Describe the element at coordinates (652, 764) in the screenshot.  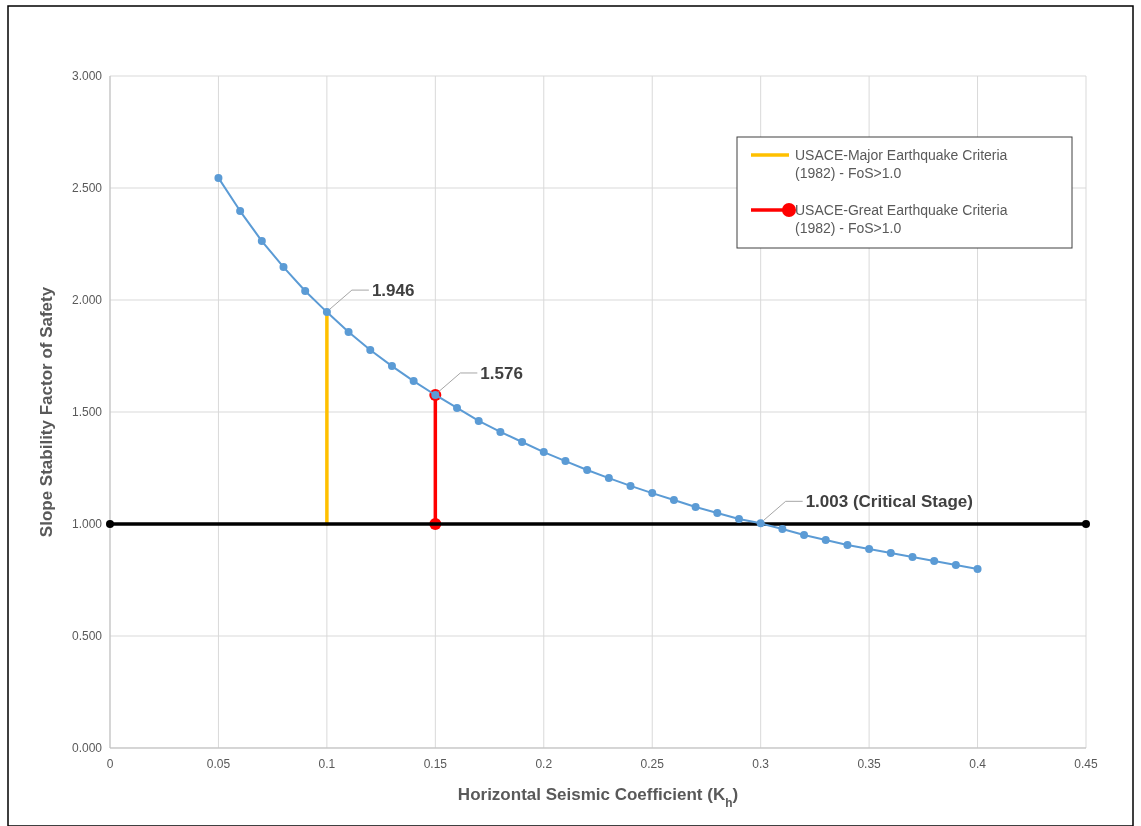
I see `x-tick-label: 0.25` at that location.